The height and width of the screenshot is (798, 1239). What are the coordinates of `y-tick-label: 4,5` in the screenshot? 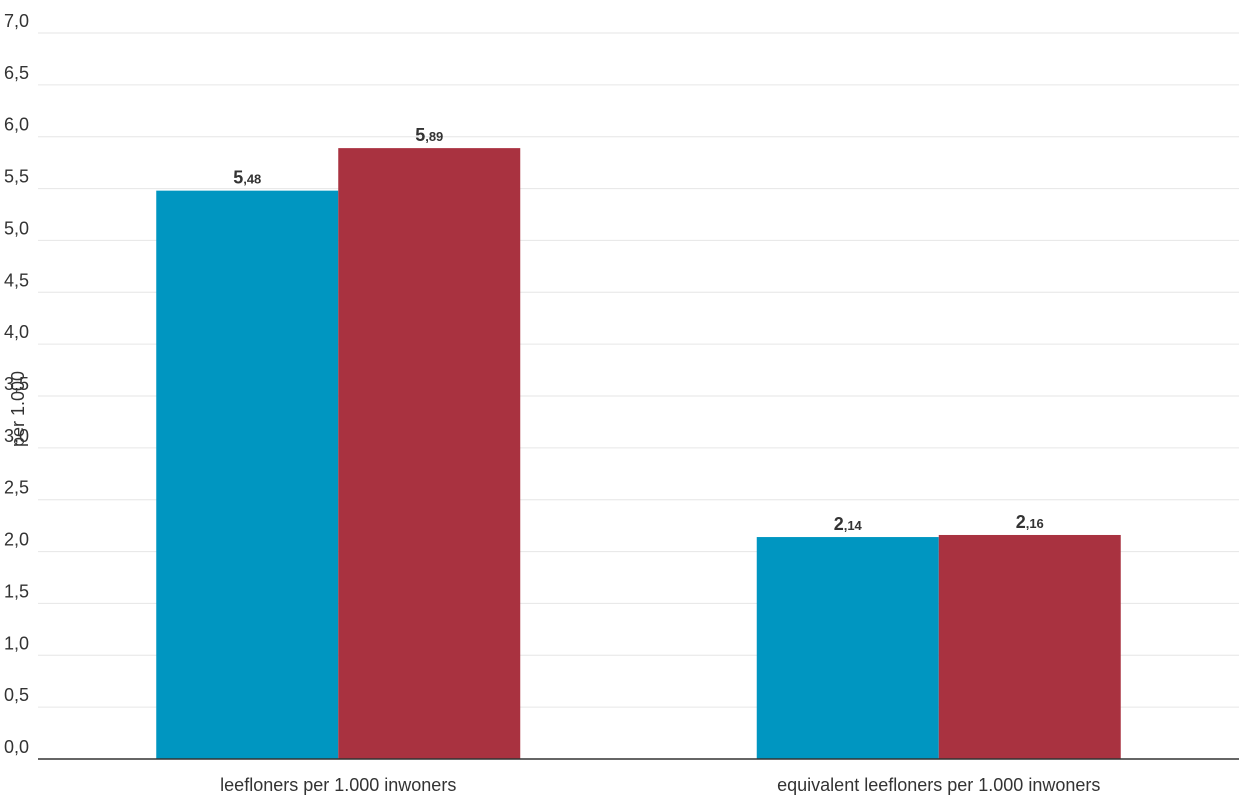 It's located at (16, 280).